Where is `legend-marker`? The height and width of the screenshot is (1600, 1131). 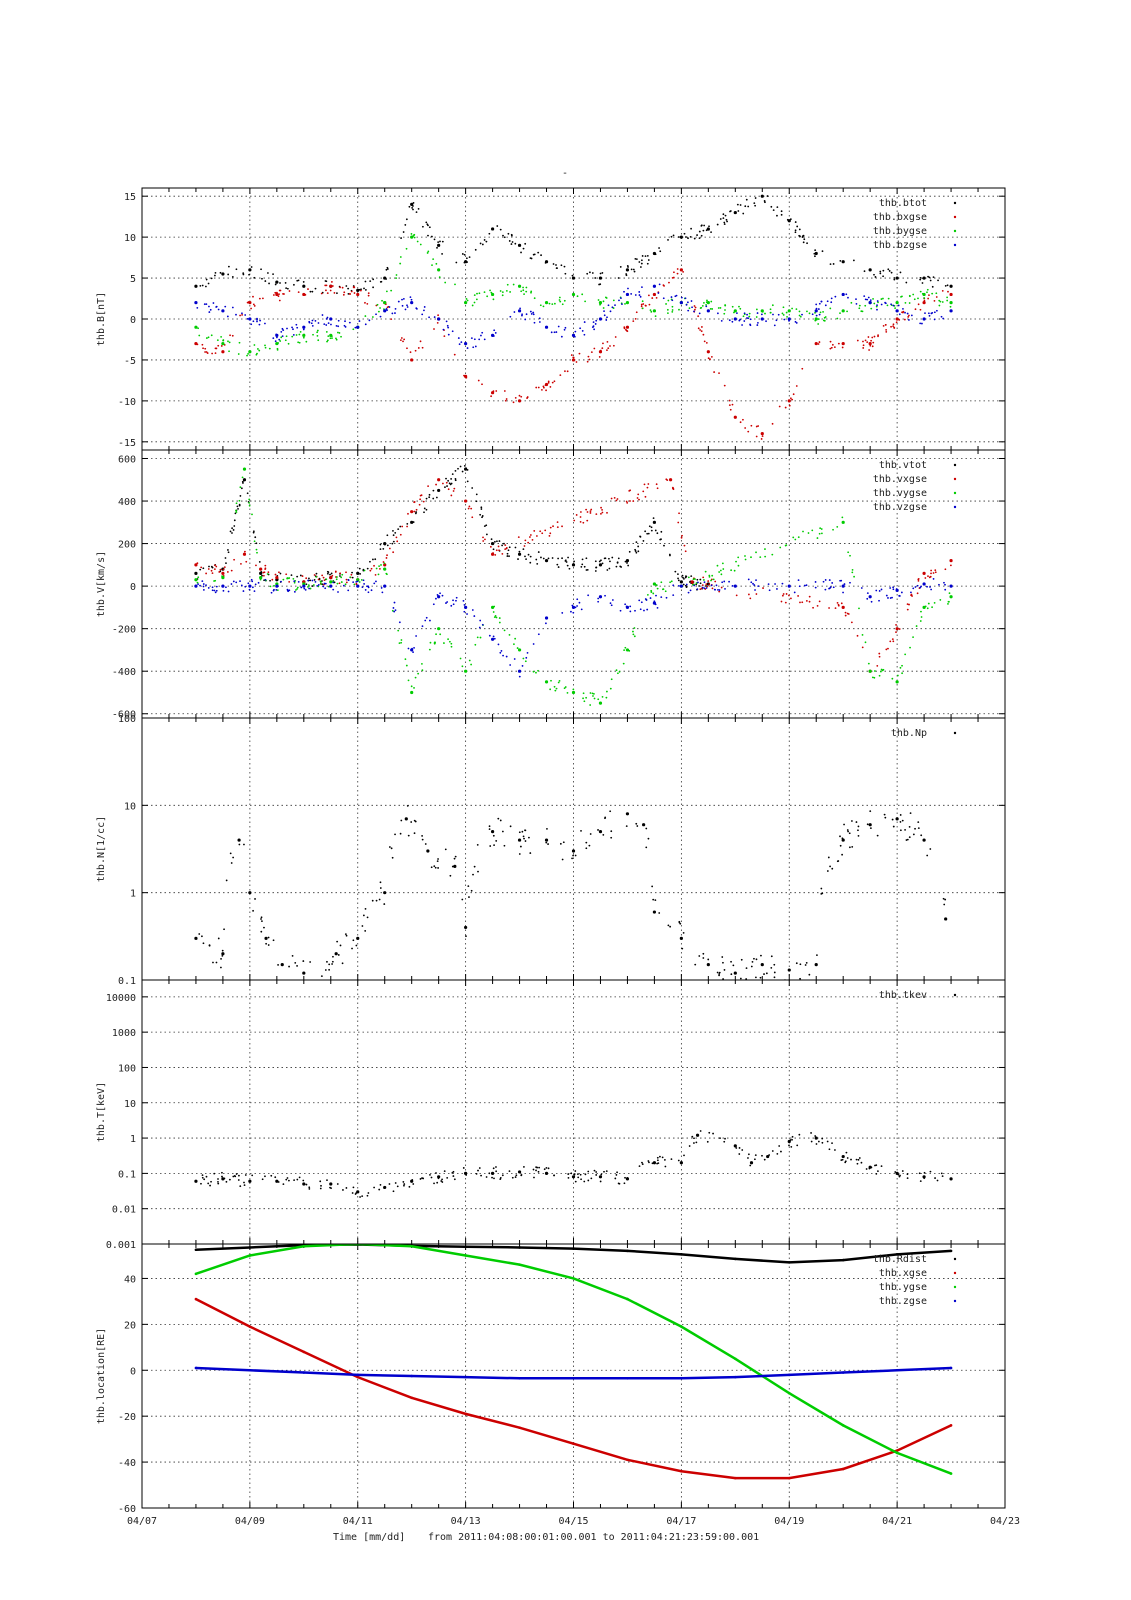
legend-marker is located at coordinates (955, 465).